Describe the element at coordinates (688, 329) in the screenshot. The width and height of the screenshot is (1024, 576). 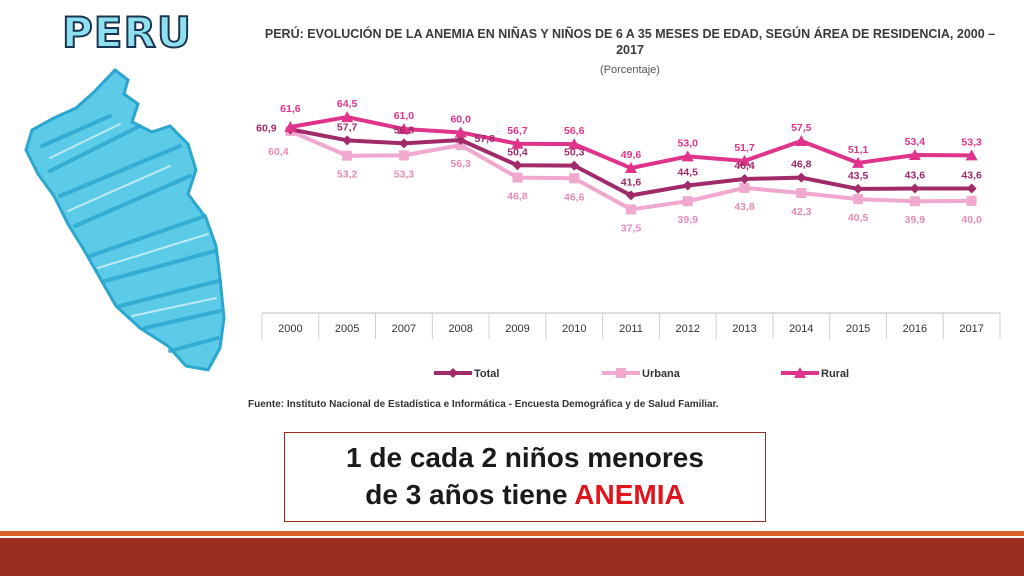
I see `x-tick-label: 2012` at that location.